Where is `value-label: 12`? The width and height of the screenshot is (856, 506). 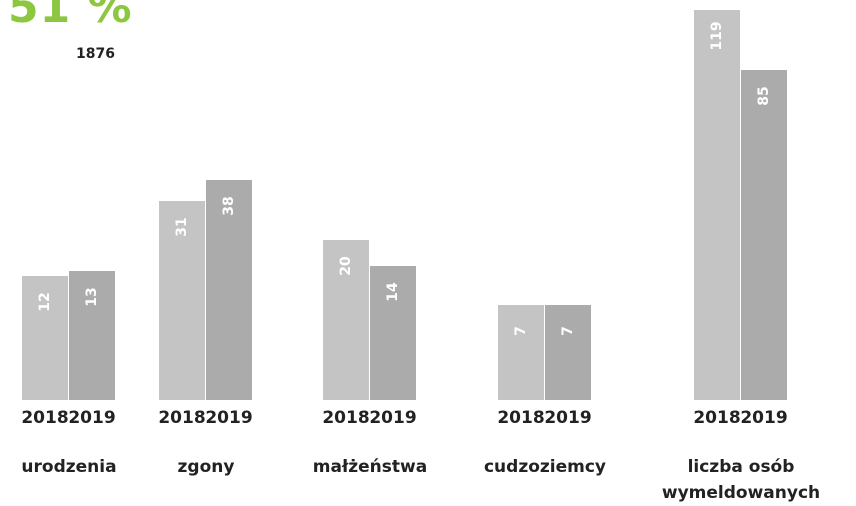 value-label: 12 is located at coordinates (45, 302).